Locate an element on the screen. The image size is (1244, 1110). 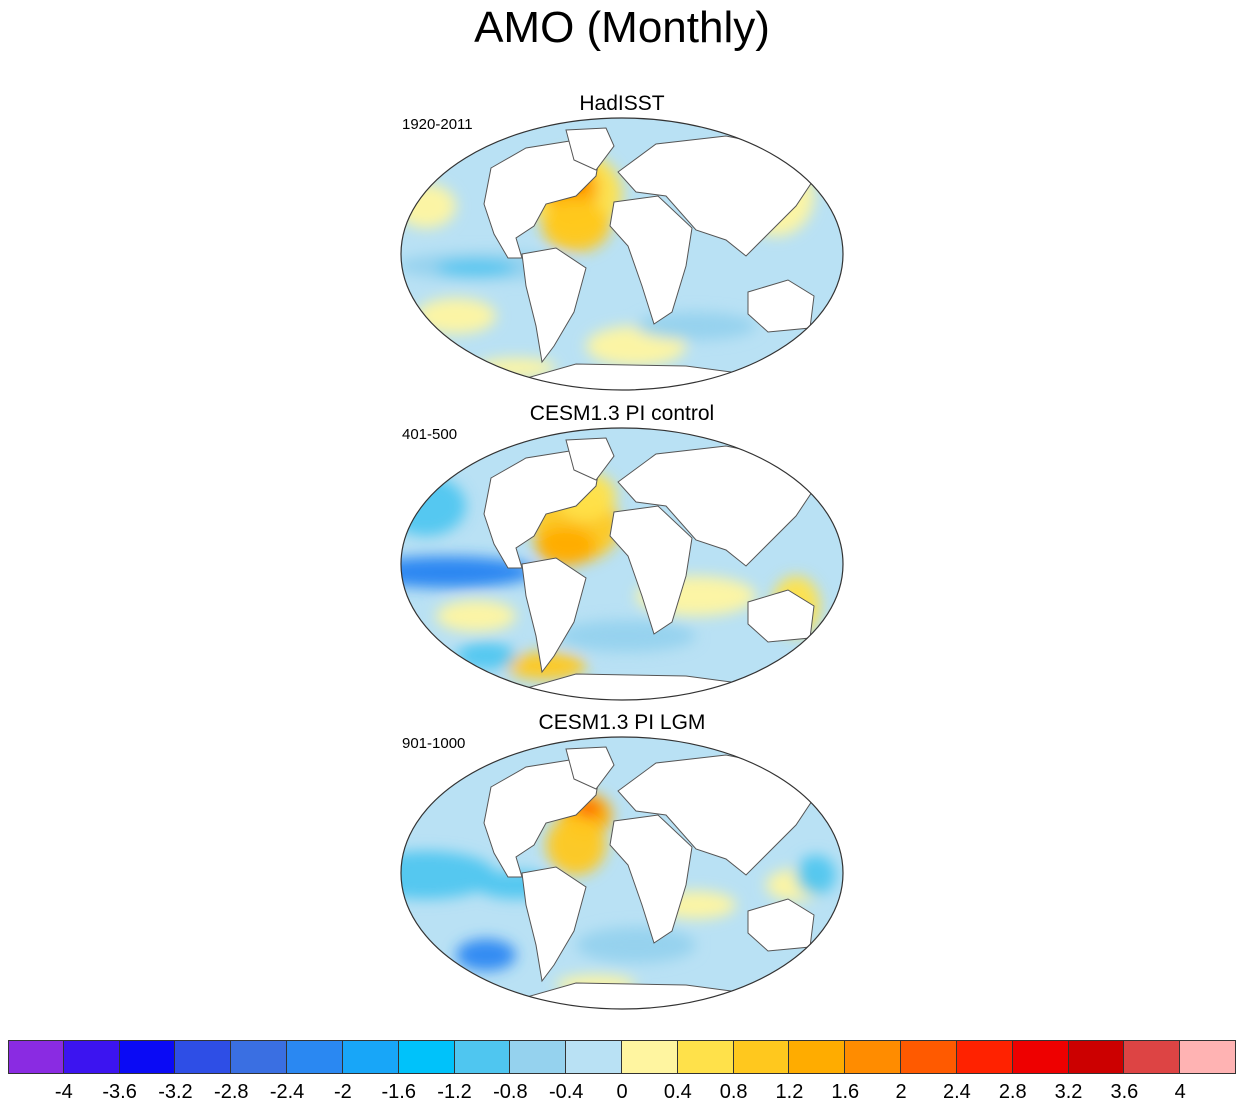
colorbar-label: 3.2 is located at coordinates (1068, 1092).